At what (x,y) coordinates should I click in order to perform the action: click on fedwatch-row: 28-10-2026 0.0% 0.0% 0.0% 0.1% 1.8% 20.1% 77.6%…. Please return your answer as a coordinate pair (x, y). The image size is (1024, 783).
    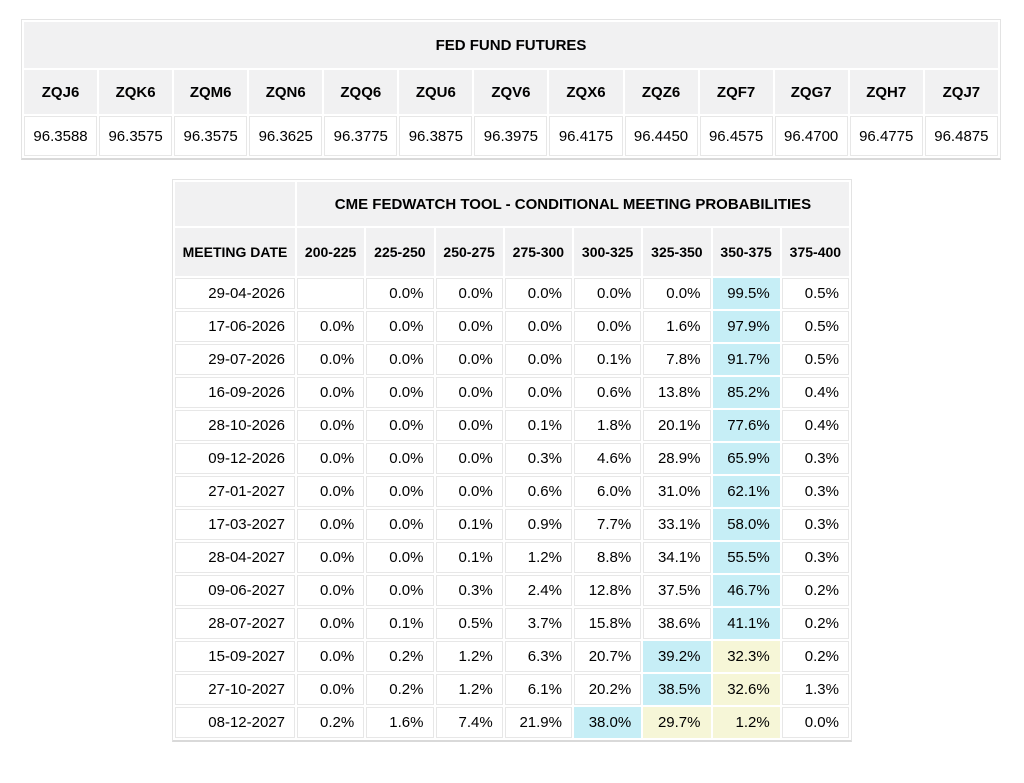
    Looking at the image, I should click on (512, 425).